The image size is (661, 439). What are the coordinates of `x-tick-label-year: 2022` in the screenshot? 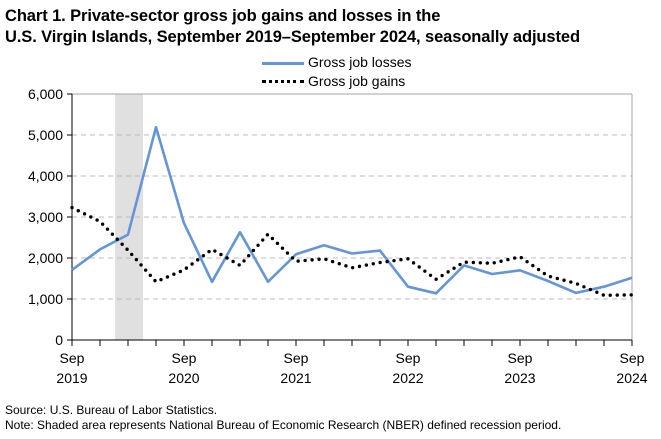 It's located at (407, 378).